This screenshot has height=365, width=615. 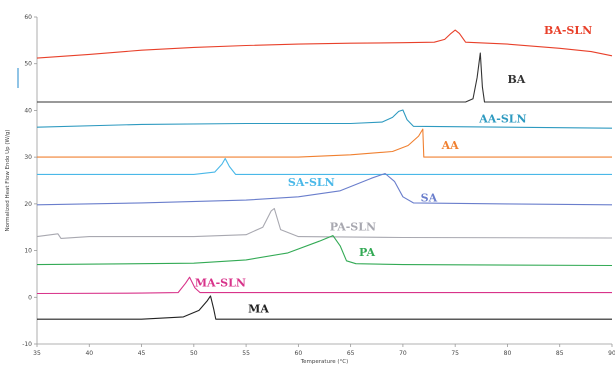 I want to click on series-label-ba-sln: BA-SLN, so click(x=568, y=30).